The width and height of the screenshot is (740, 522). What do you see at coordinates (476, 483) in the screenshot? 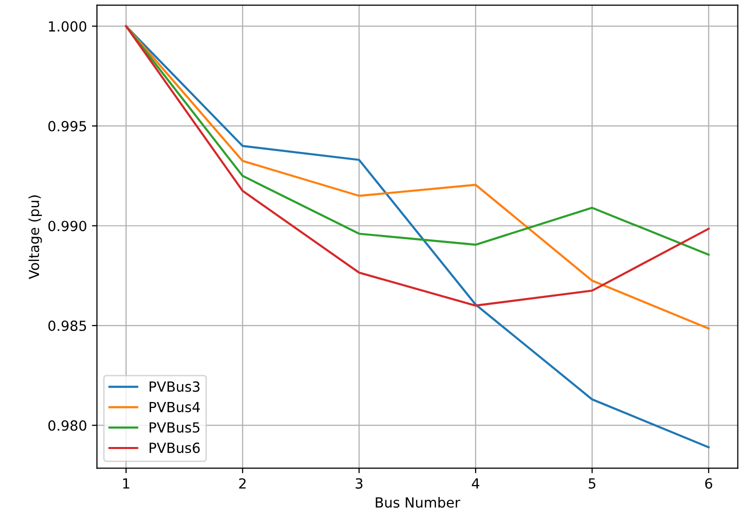
I see `x-tick-label: 4` at bounding box center [476, 483].